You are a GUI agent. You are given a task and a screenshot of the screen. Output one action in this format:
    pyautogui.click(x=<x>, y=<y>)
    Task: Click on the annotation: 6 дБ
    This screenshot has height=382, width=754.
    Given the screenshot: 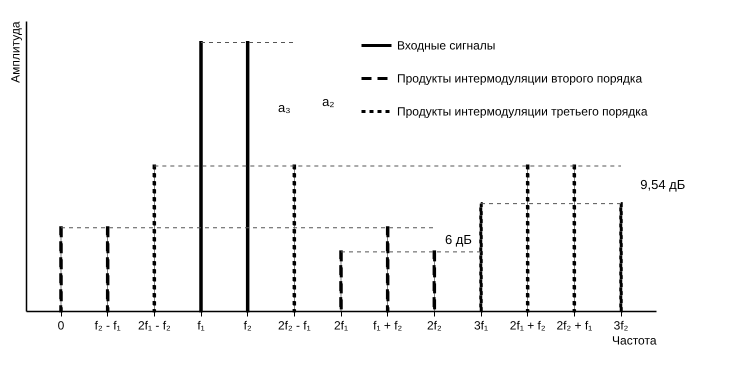 What is the action you would take?
    pyautogui.click(x=458, y=239)
    